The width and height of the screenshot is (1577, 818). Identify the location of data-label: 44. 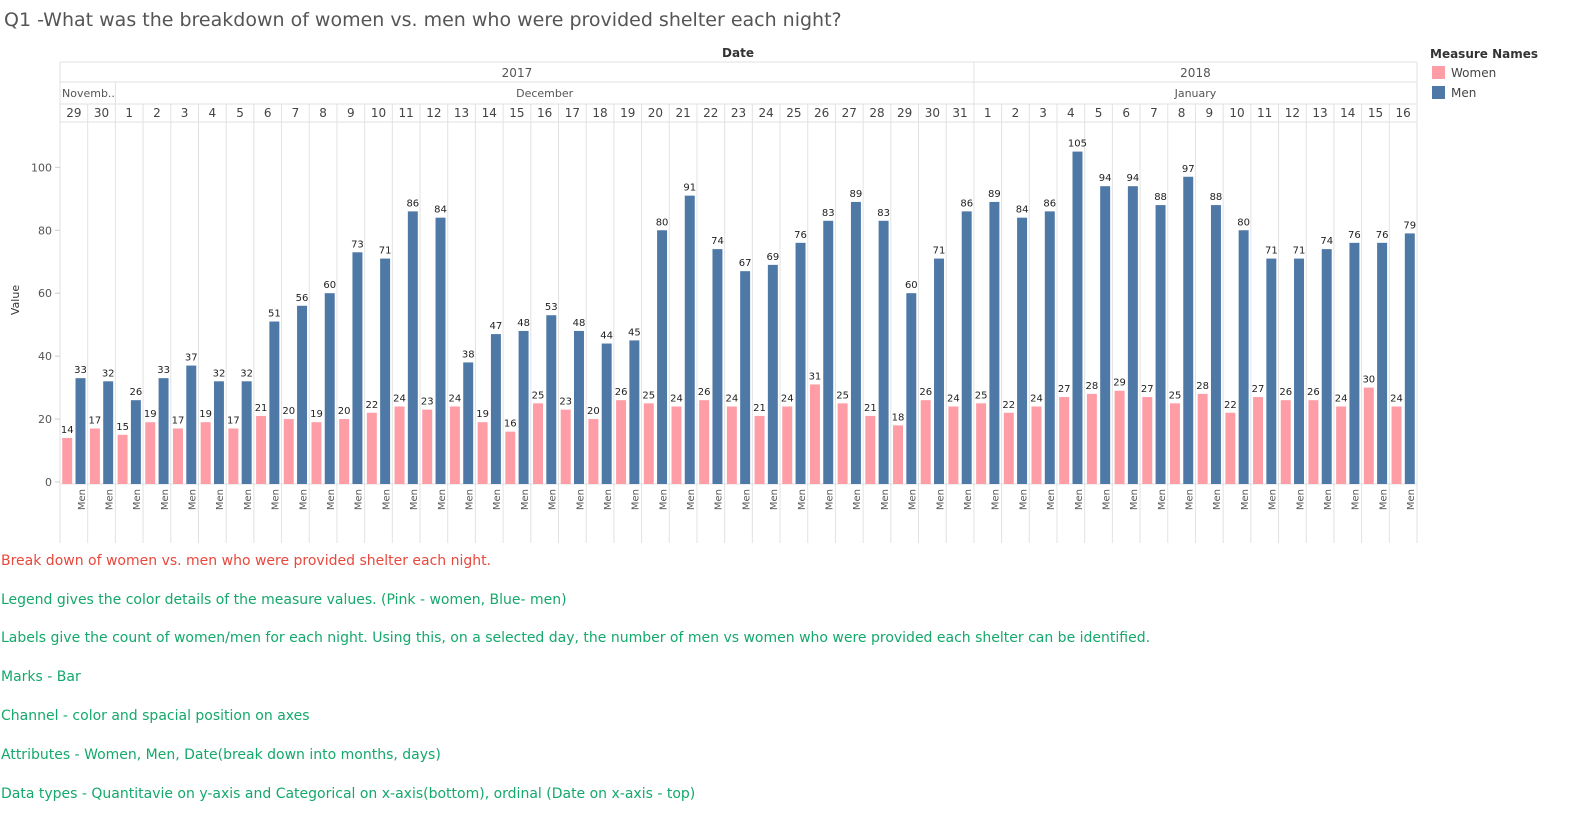
(606, 336).